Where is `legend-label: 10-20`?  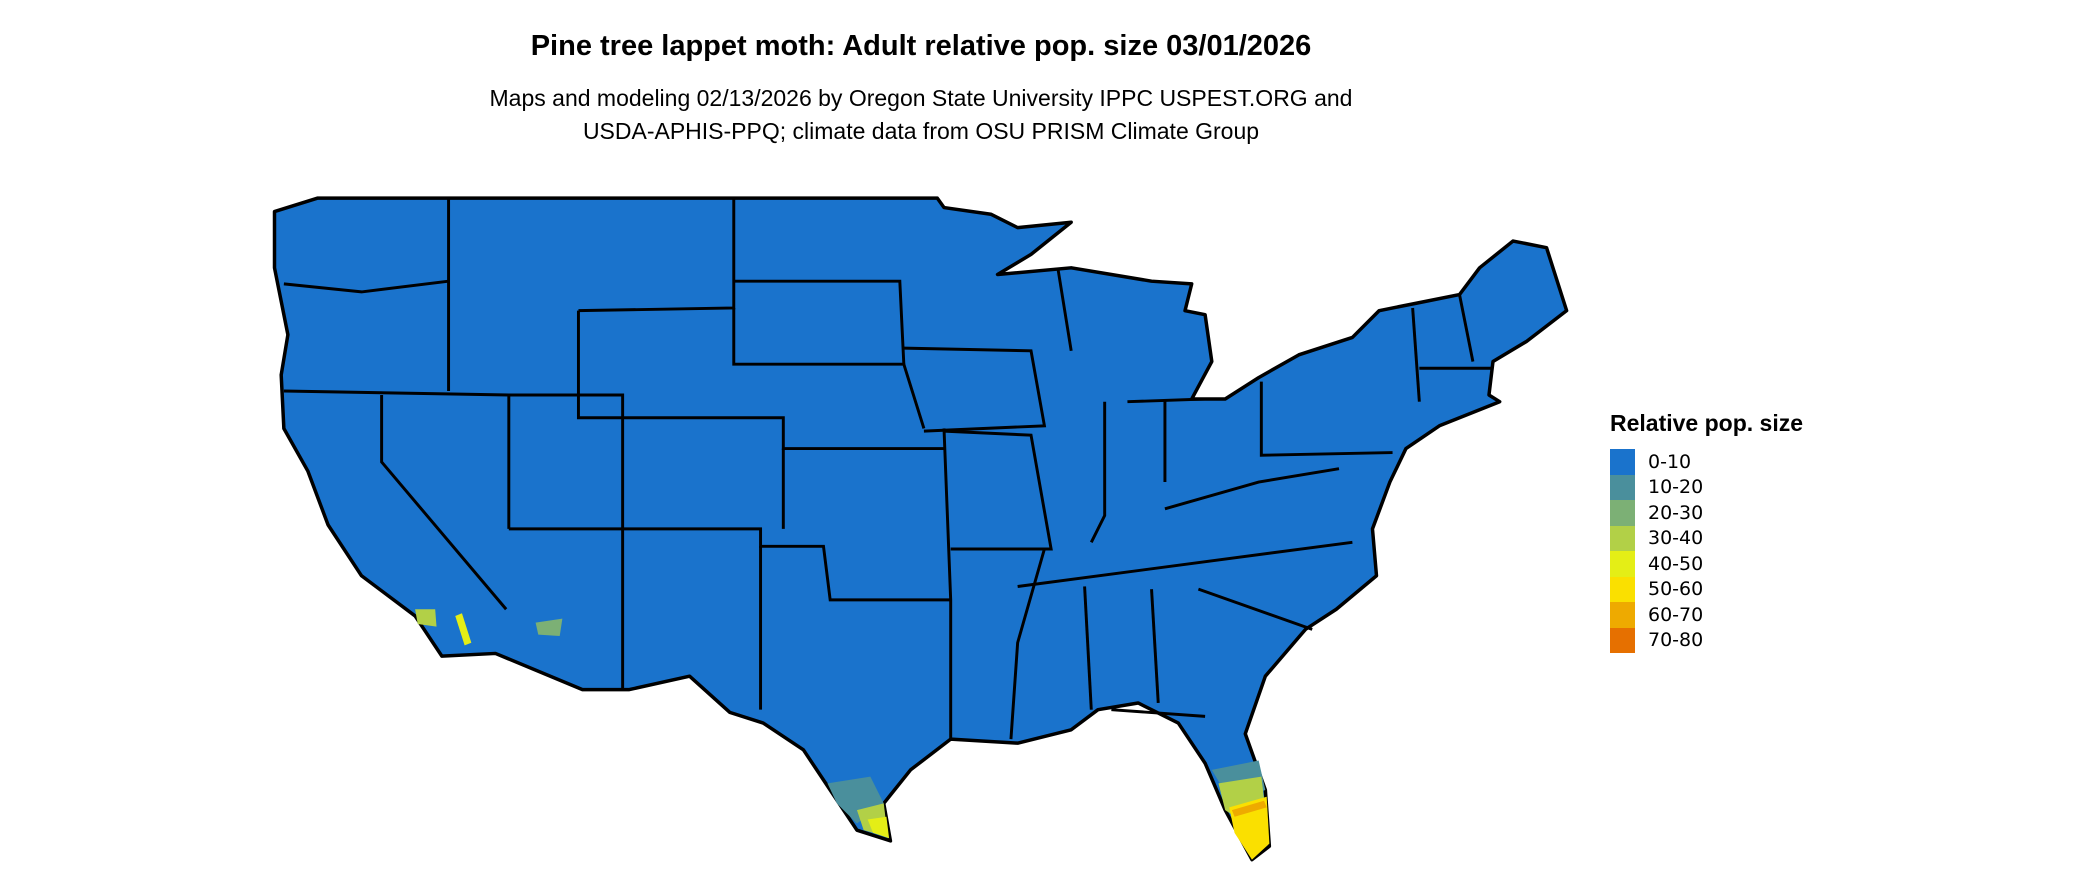
legend-label: 10-20 is located at coordinates (1676, 487).